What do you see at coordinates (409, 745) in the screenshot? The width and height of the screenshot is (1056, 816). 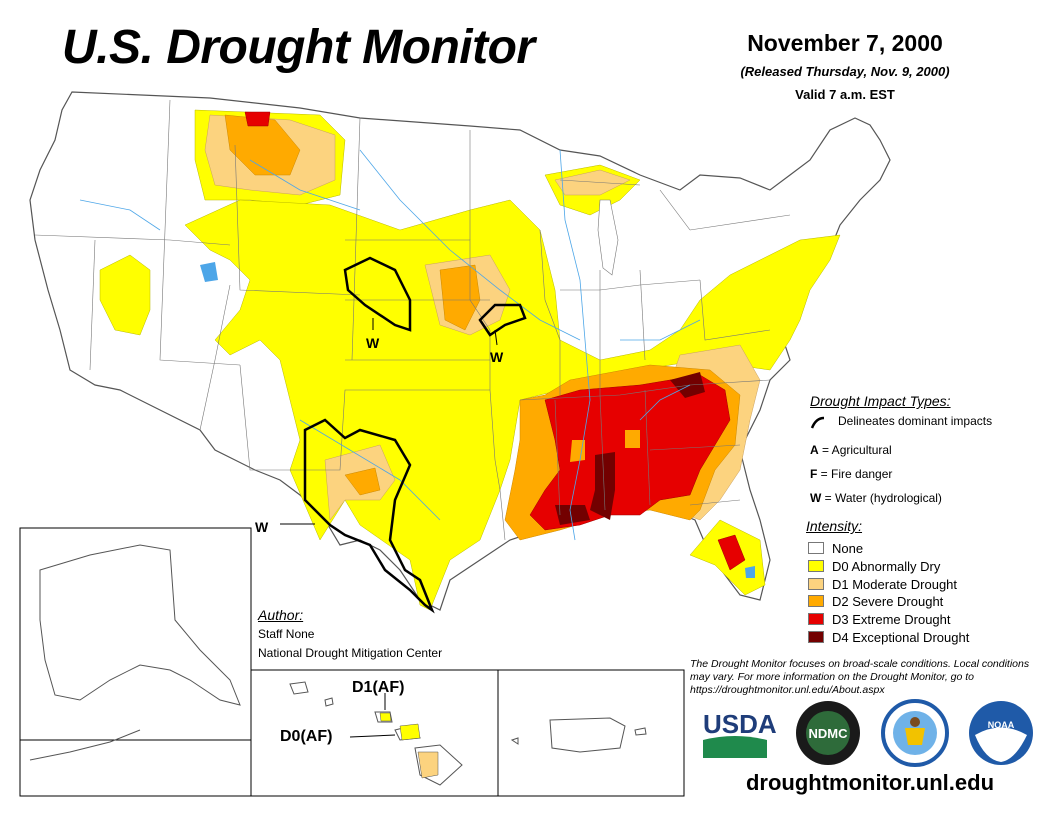 I see `hawaii-drought` at bounding box center [409, 745].